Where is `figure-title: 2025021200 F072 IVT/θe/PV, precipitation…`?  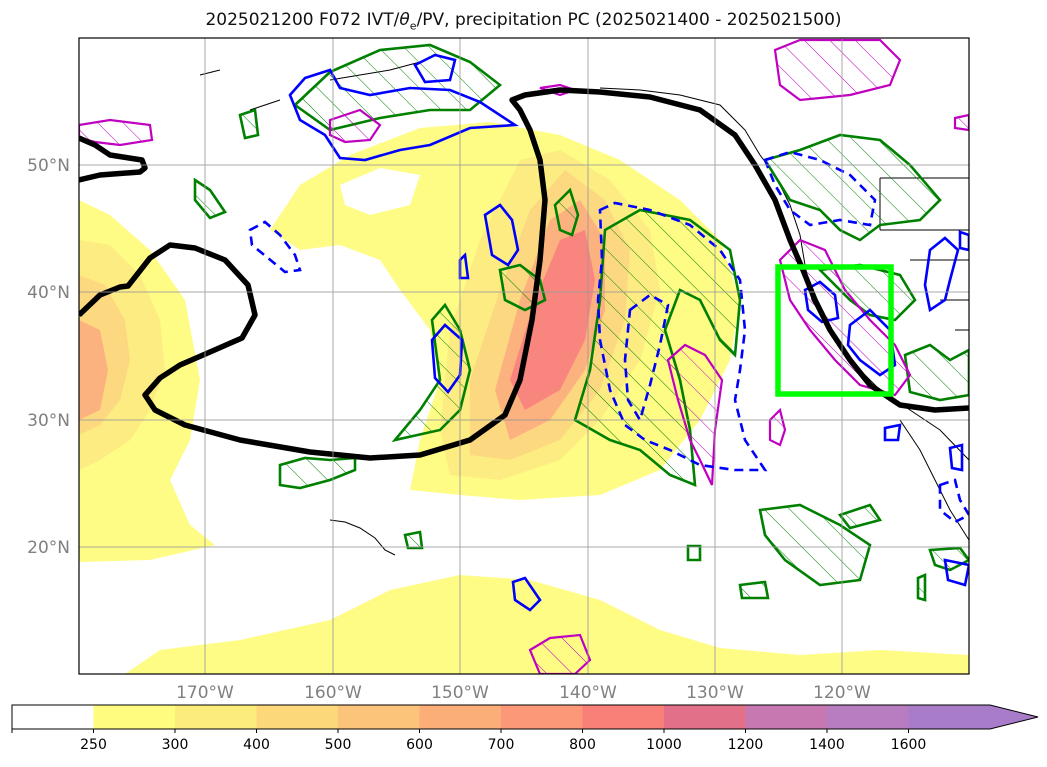 figure-title: 2025021200 F072 IVT/θe/PV, precipitation… is located at coordinates (523, 21).